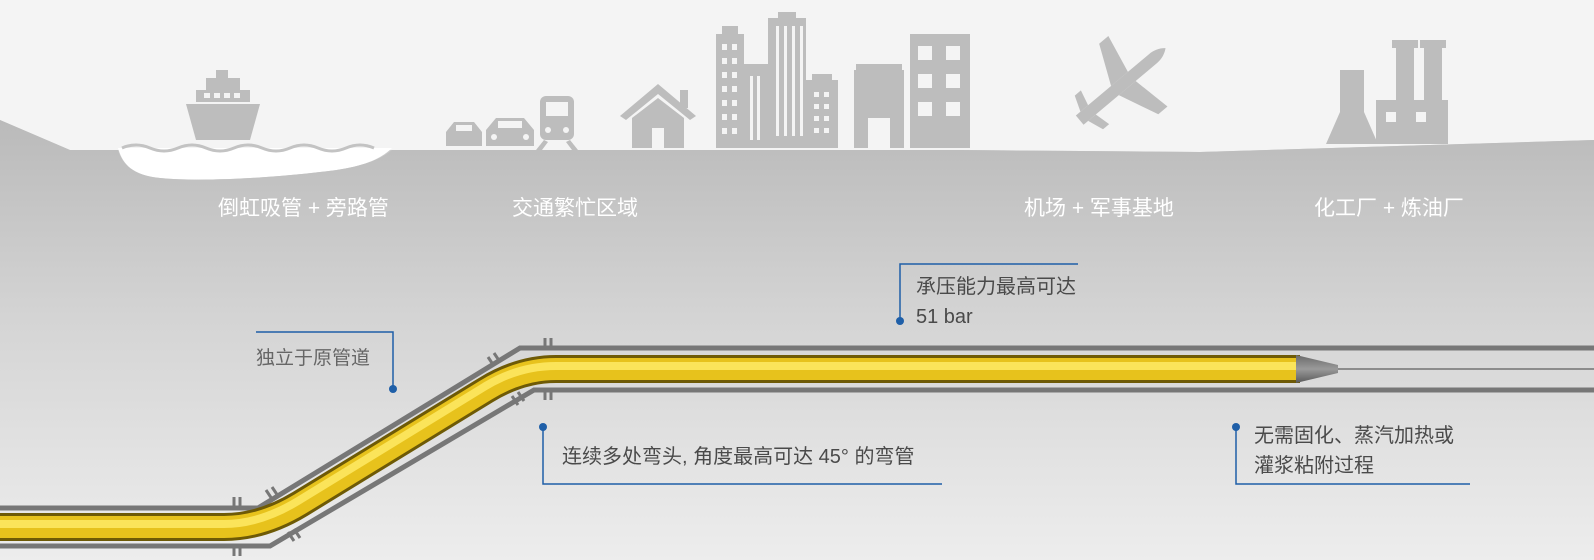 The width and height of the screenshot is (1594, 560). What do you see at coordinates (1389, 208) in the screenshot?
I see `label-chemical-refinery: 化工厂 + 炼油厂` at bounding box center [1389, 208].